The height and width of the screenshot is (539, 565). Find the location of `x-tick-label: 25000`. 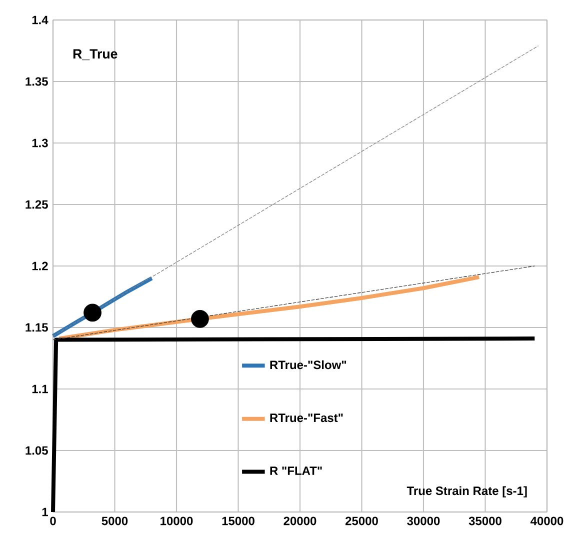

x-tick-label: 25000 is located at coordinates (361, 521).